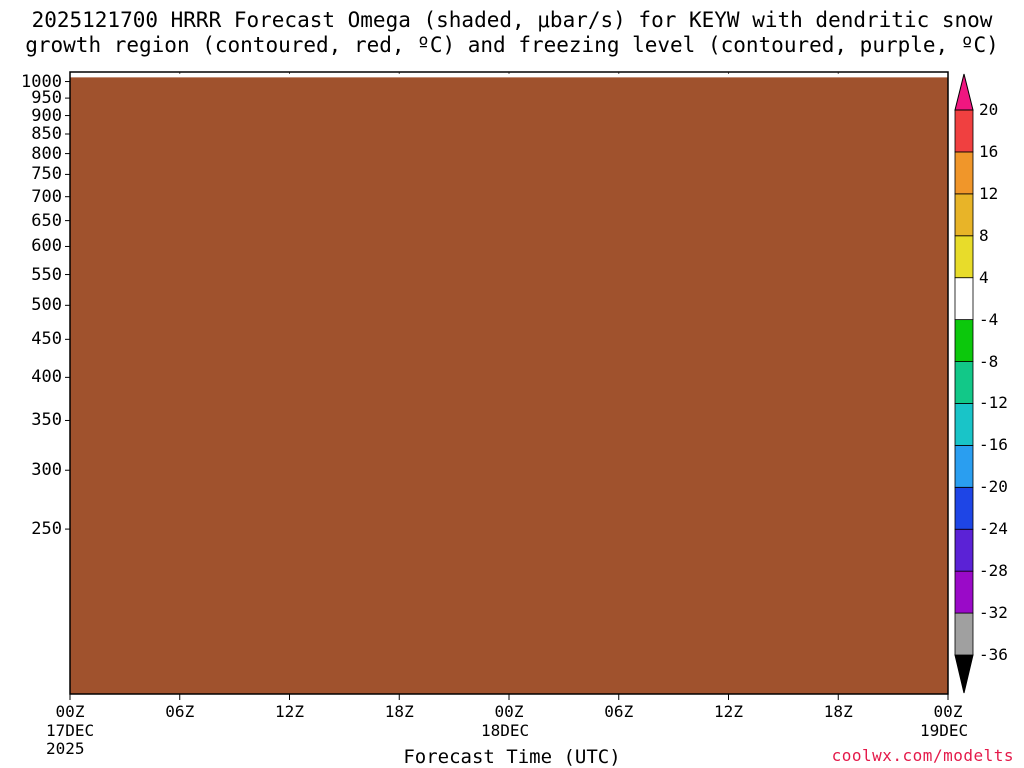 The image size is (1024, 768). I want to click on y-tick-label: 400, so click(46, 377).